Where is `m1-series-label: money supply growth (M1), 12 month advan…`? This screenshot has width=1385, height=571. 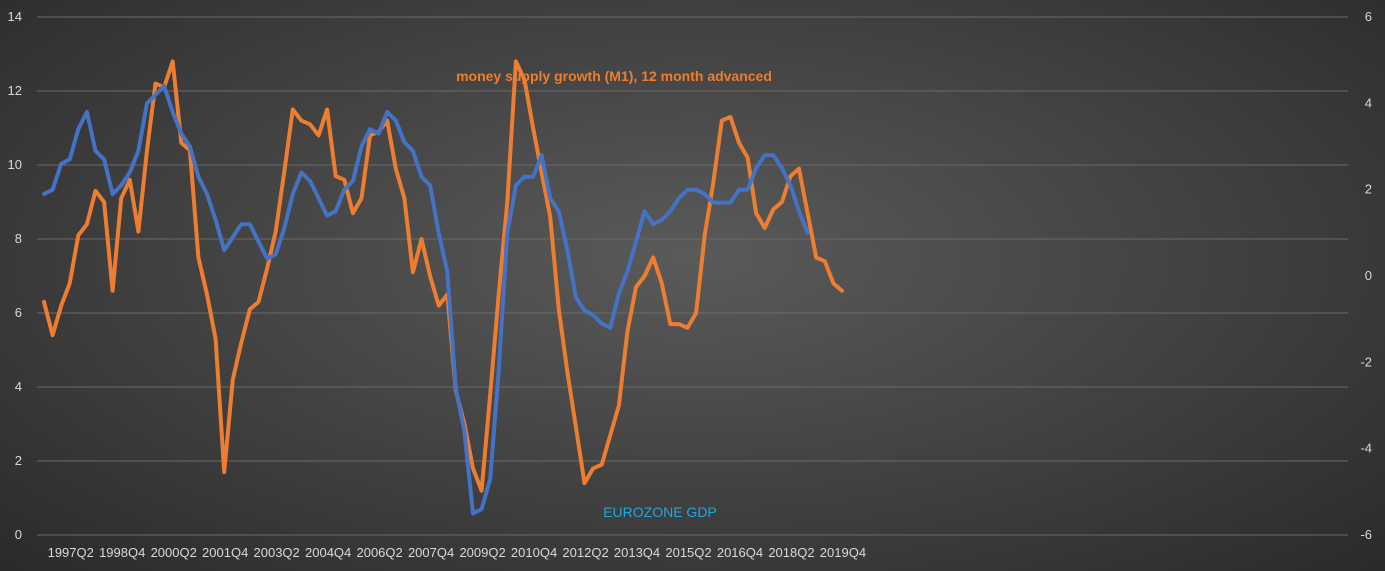
m1-series-label: money supply growth (M1), 12 month advan… is located at coordinates (614, 76).